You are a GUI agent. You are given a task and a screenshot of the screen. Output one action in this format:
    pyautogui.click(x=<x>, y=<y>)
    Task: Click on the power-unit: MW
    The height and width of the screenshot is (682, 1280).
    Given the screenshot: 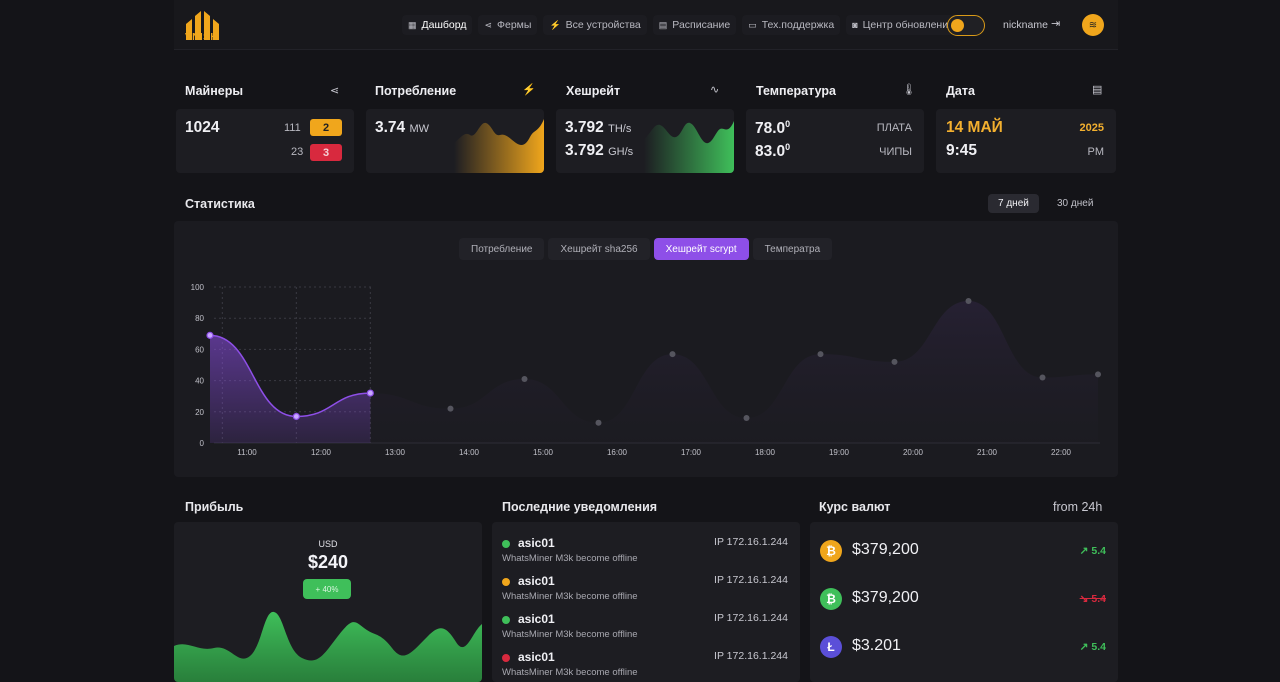 What is the action you would take?
    pyautogui.click(x=419, y=129)
    